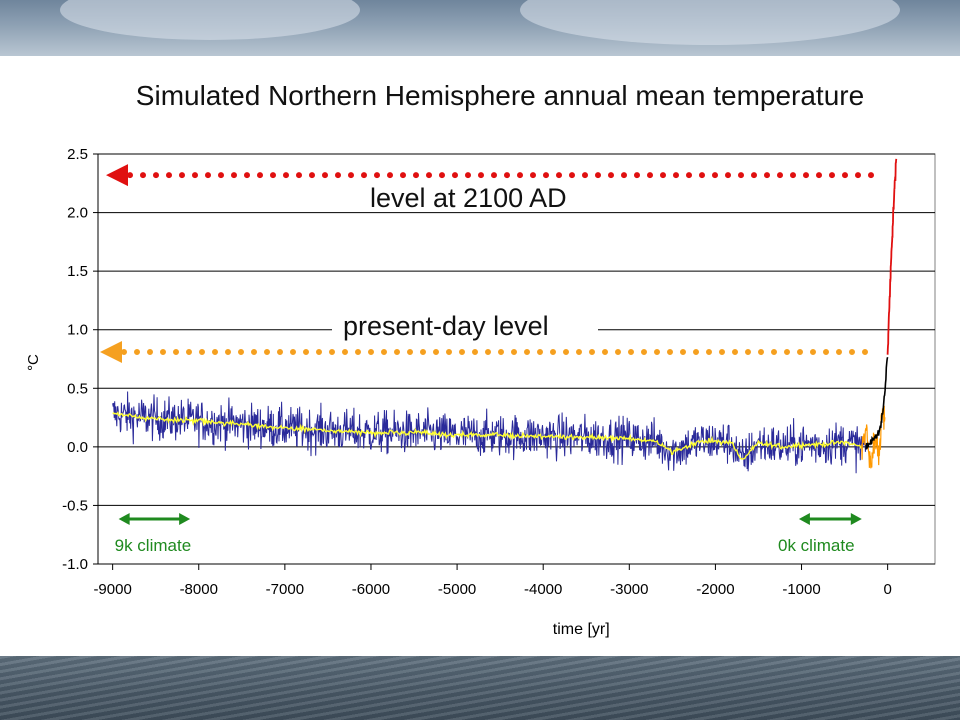 This screenshot has width=960, height=720. What do you see at coordinates (77, 271) in the screenshot?
I see `y-tick-label: 1.5` at bounding box center [77, 271].